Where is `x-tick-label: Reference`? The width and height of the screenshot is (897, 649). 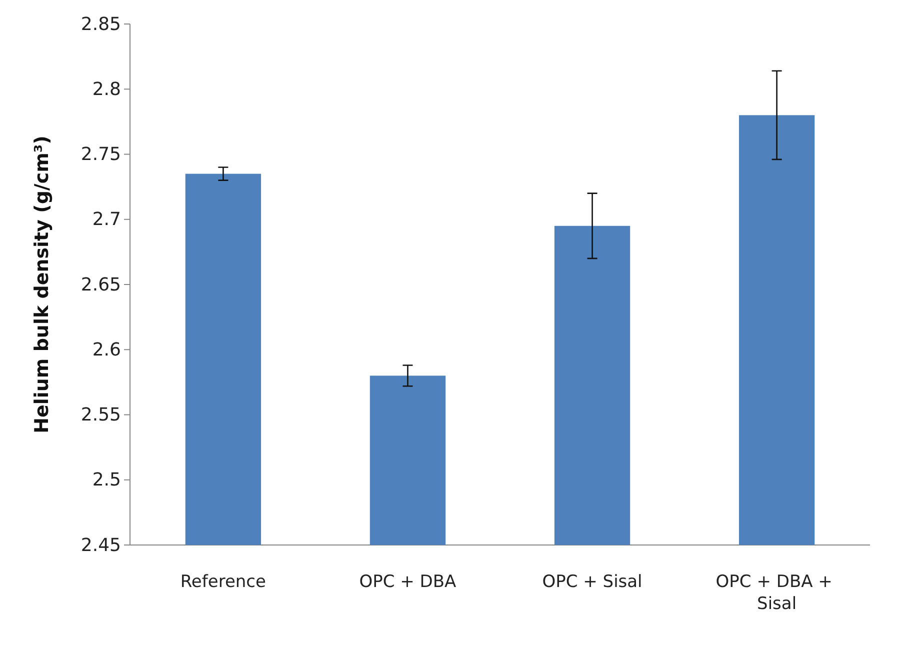 x-tick-label: Reference is located at coordinates (223, 582).